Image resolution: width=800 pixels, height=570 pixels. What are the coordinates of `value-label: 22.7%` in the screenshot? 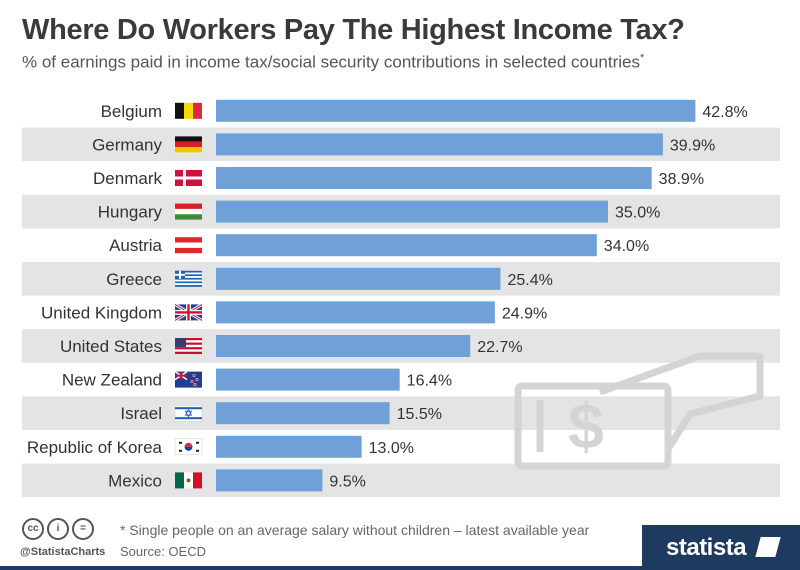 It's located at (499, 347).